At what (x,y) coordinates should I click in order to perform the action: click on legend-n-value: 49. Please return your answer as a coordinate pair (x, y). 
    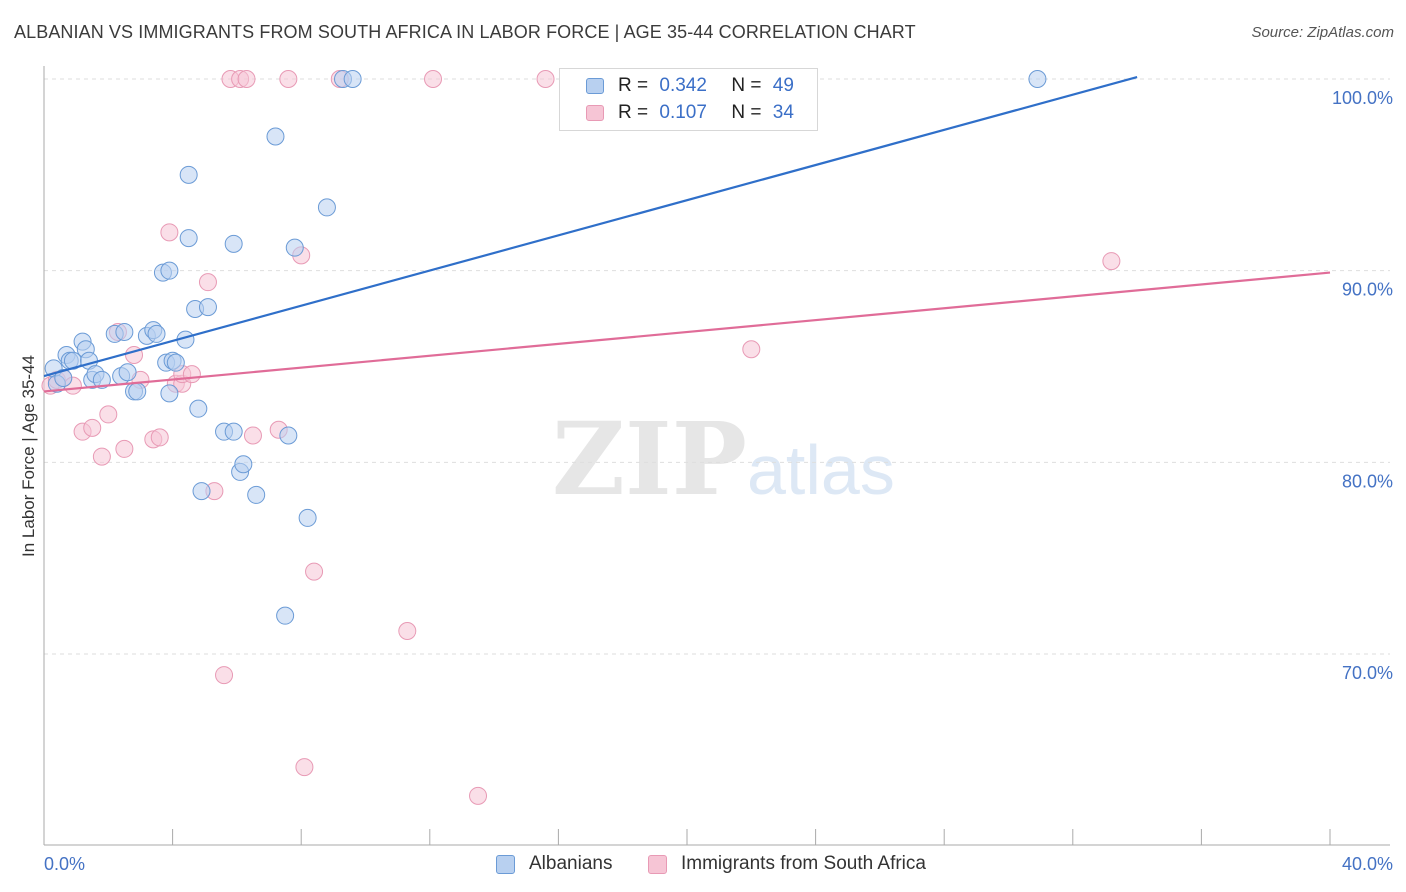
    Looking at the image, I should click on (783, 85).